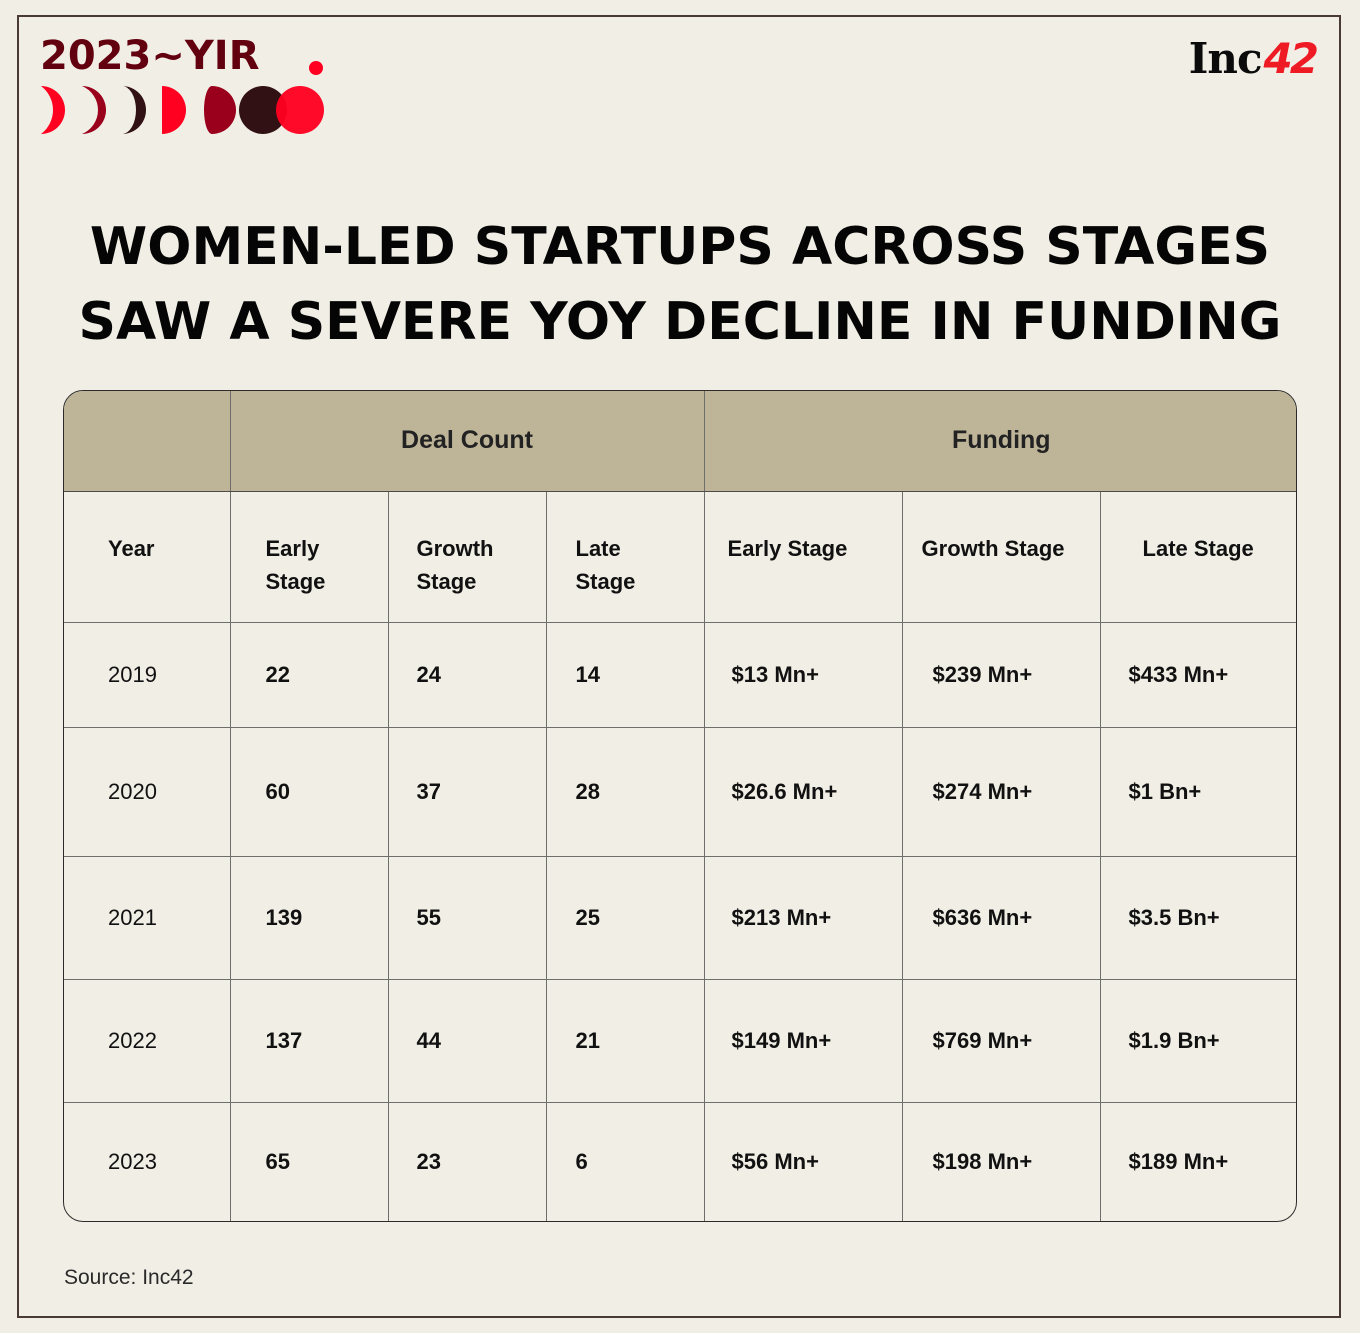 This screenshot has height=1333, width=1360. What do you see at coordinates (1291, 58) in the screenshot?
I see `logo-number: 42` at bounding box center [1291, 58].